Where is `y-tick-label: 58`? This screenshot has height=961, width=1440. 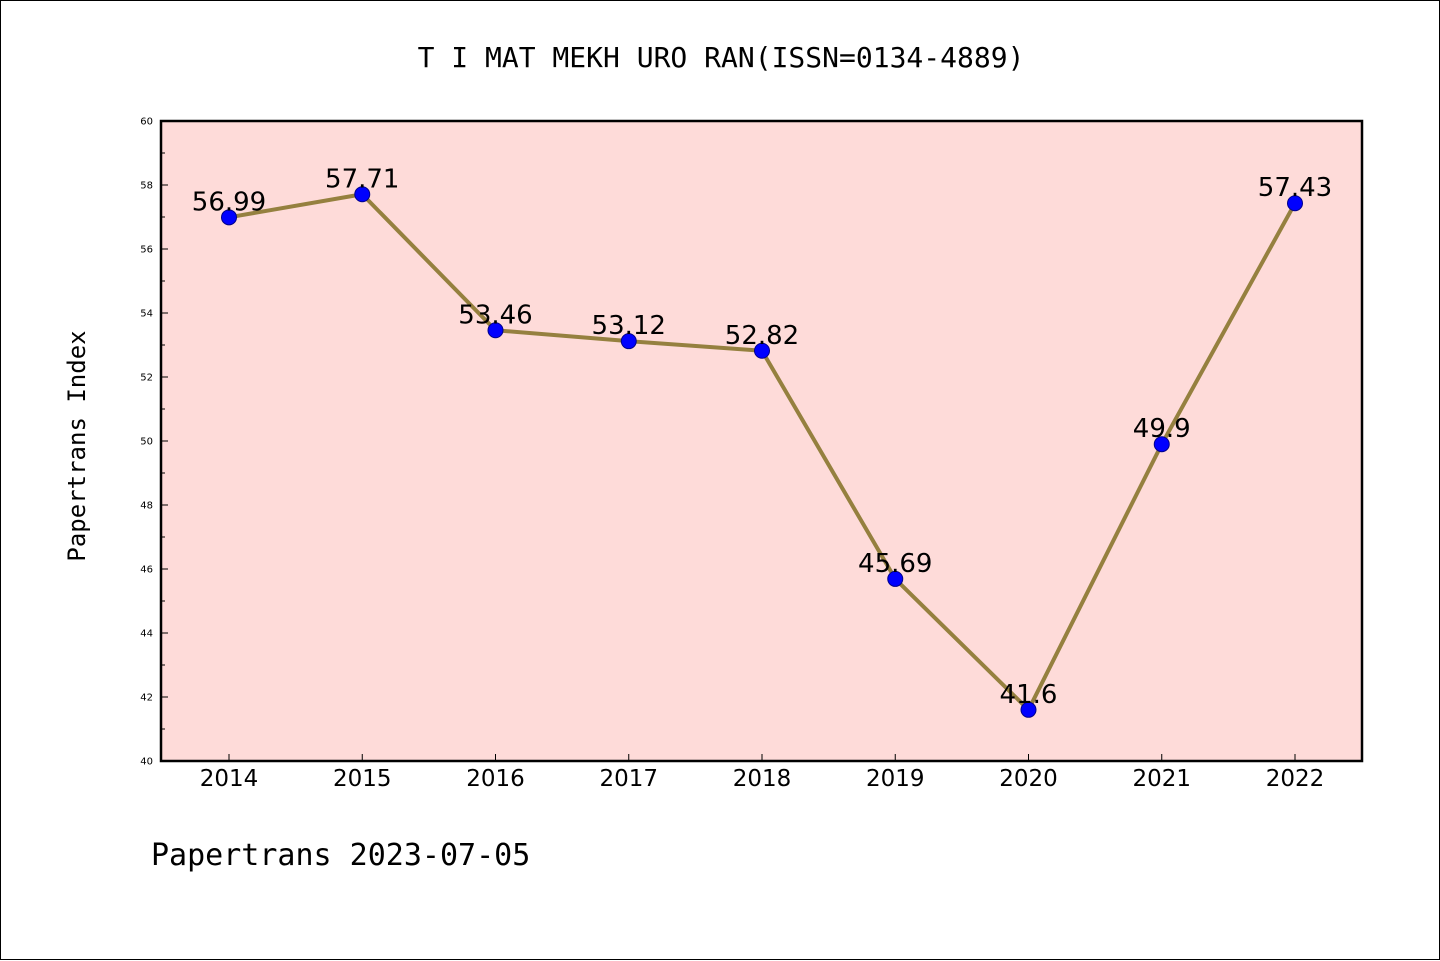
y-tick-label: 58 is located at coordinates (146, 186).